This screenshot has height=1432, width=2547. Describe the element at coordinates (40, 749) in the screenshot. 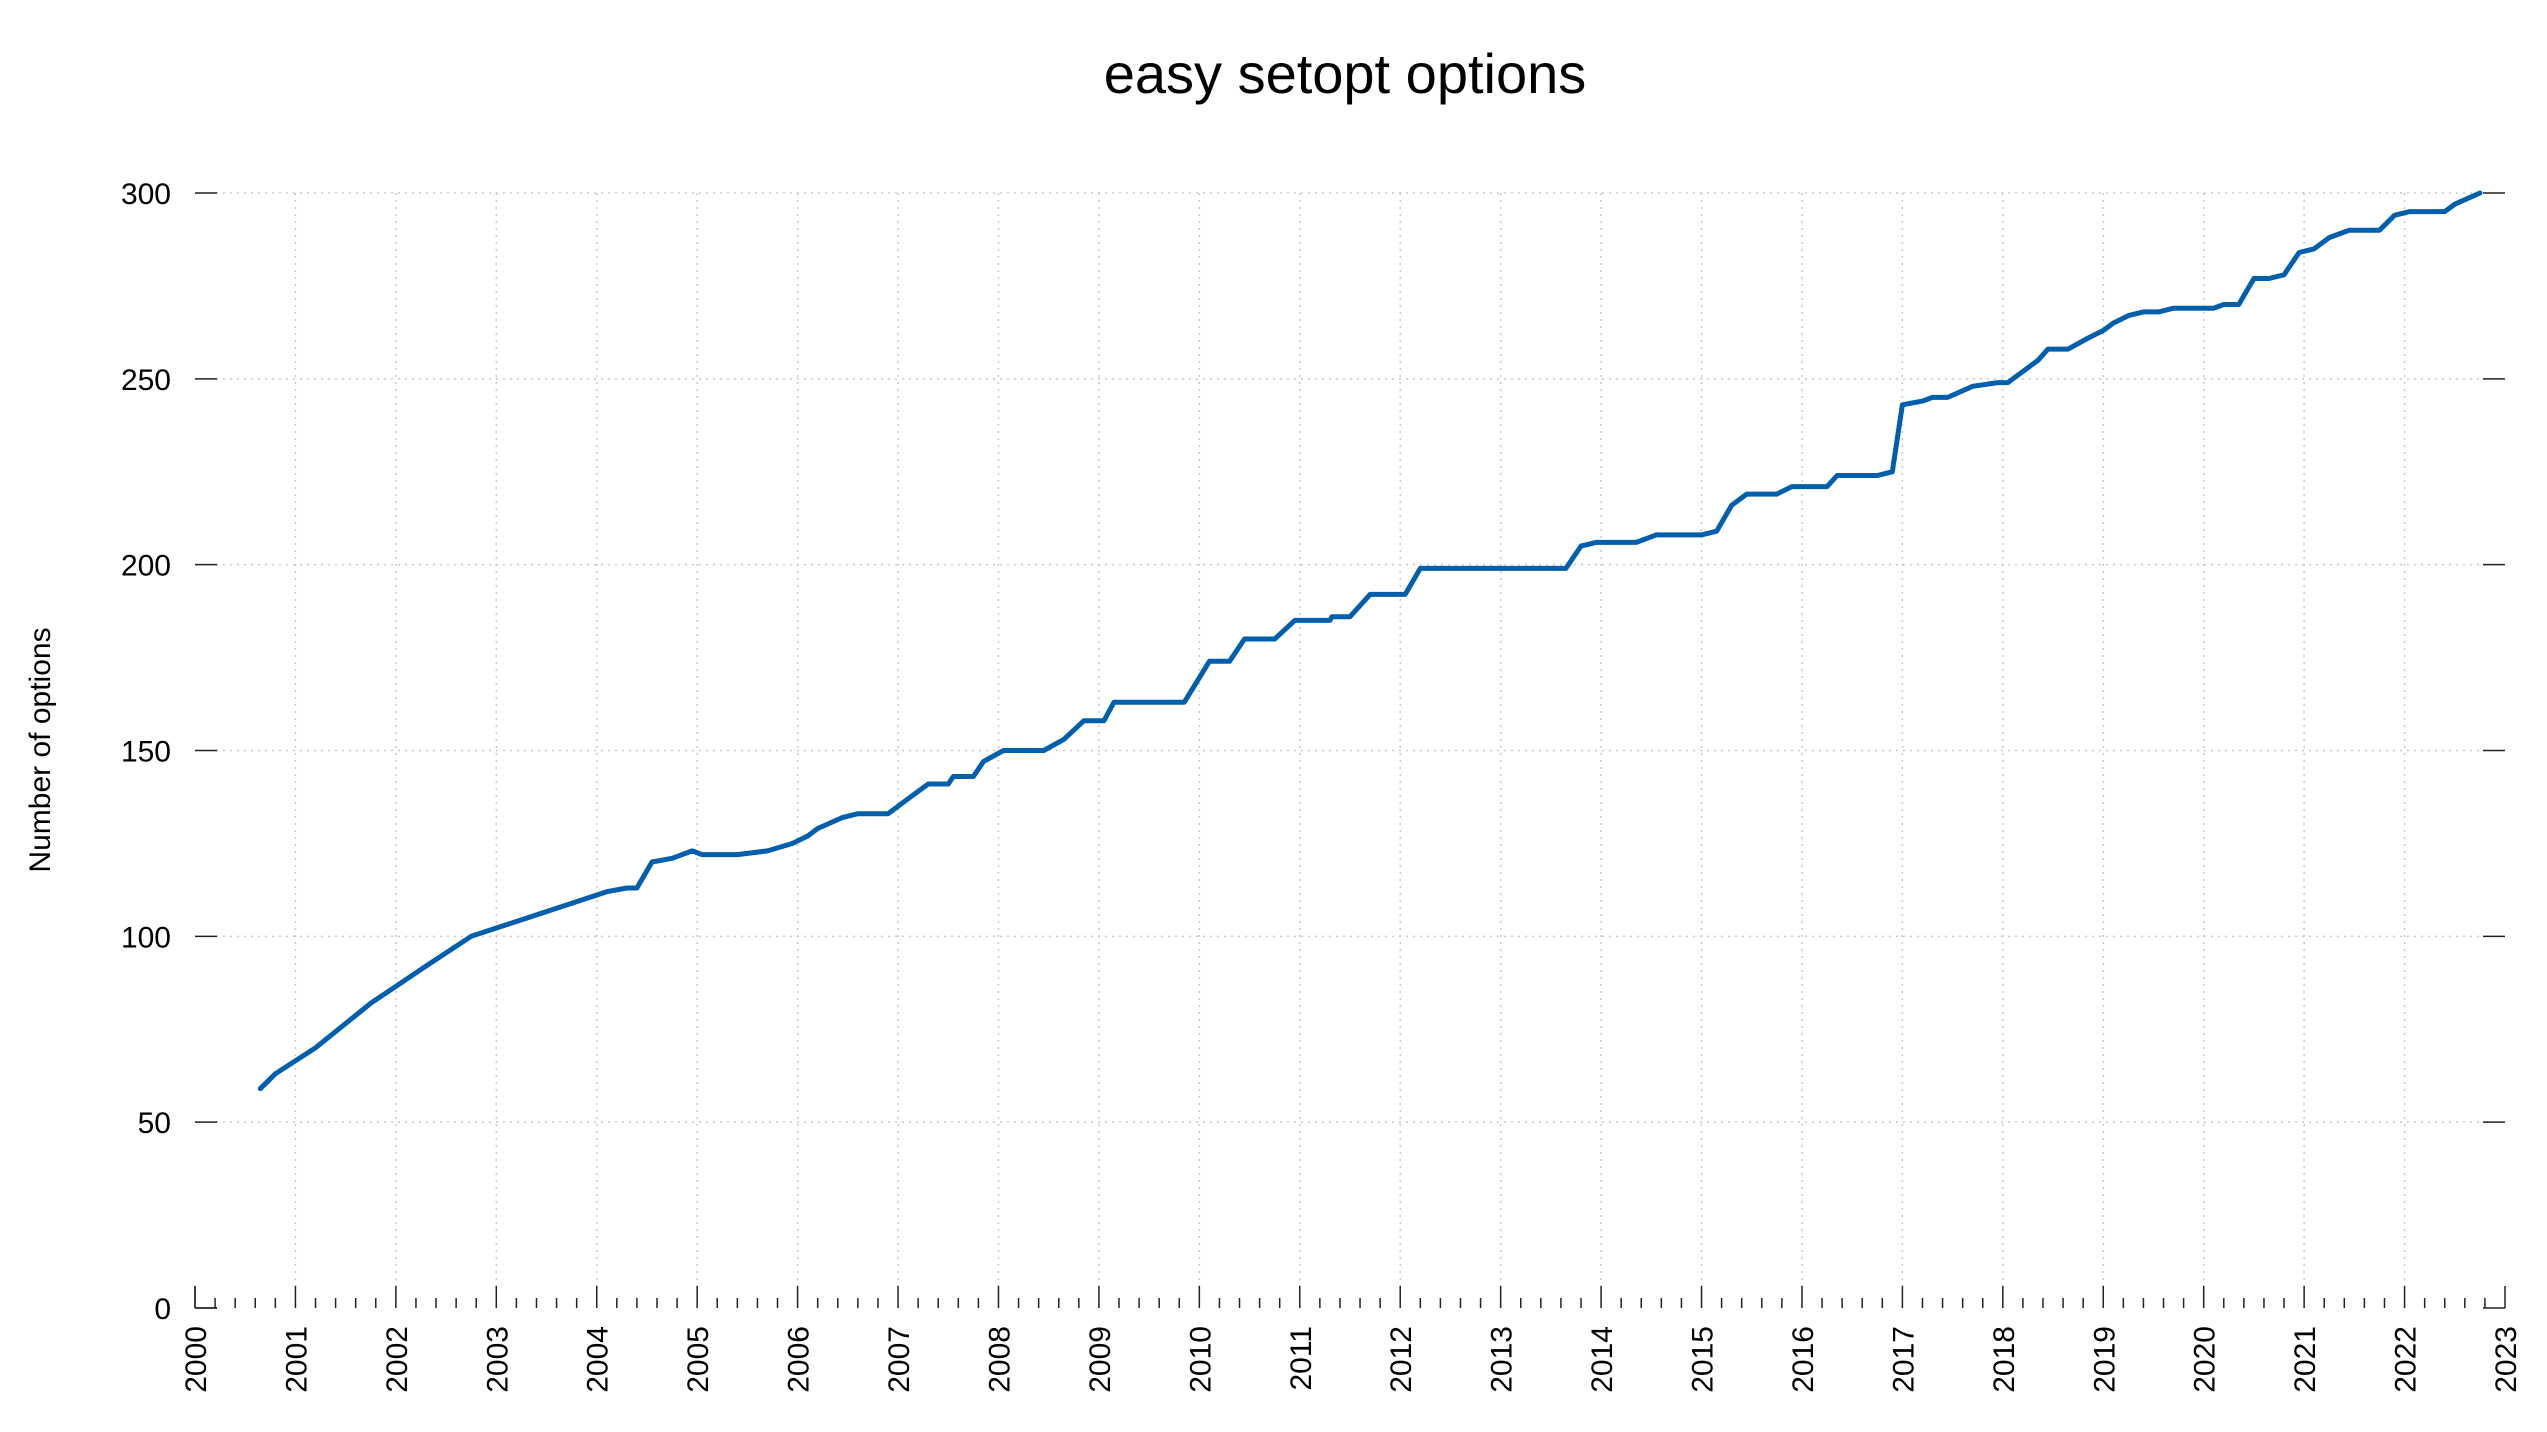

I see `y-axis-label: Number of options` at that location.